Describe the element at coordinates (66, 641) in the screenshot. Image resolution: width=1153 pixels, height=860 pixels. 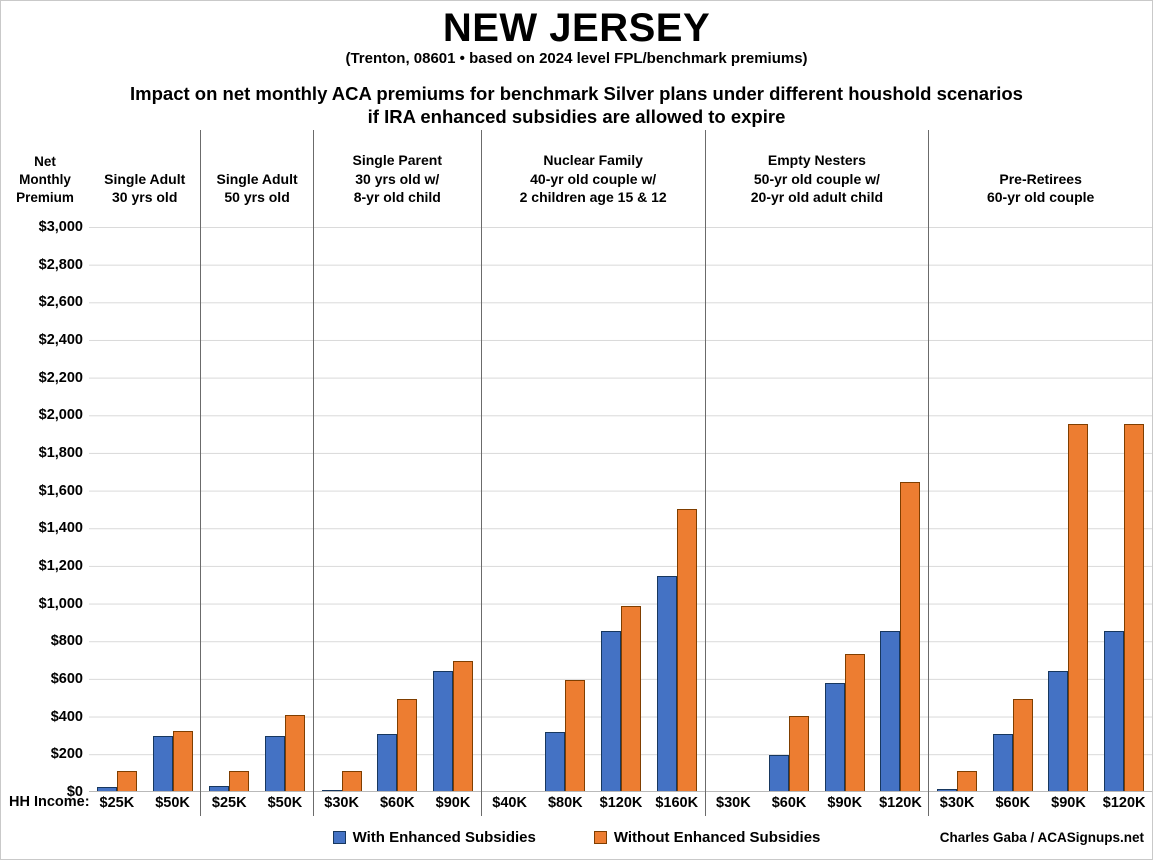
I see `y-axis-tick-label: $800` at that location.